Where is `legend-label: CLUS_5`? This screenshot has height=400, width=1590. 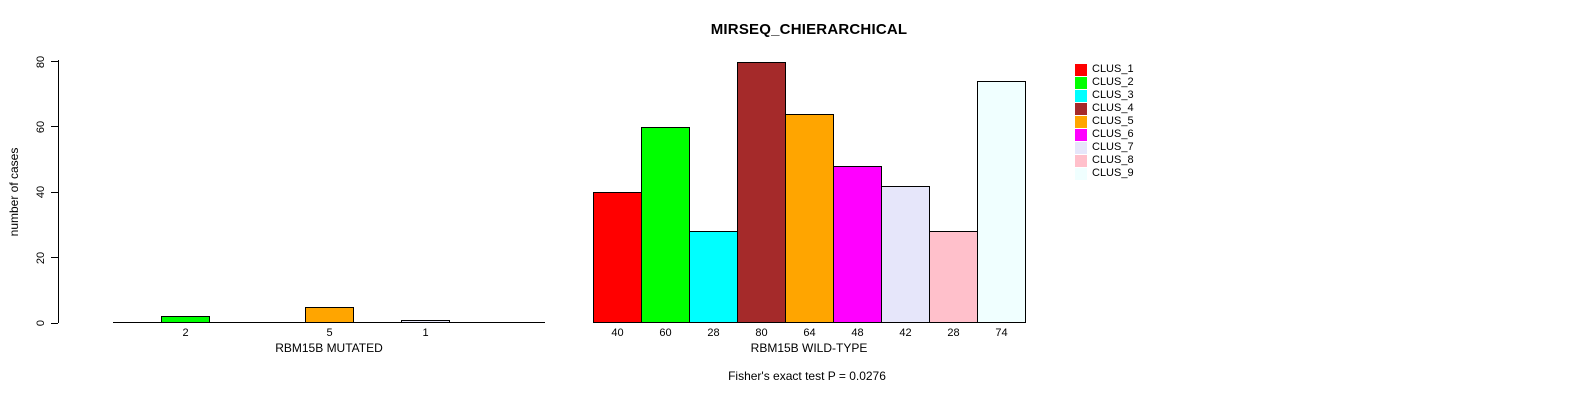 legend-label: CLUS_5 is located at coordinates (1113, 121).